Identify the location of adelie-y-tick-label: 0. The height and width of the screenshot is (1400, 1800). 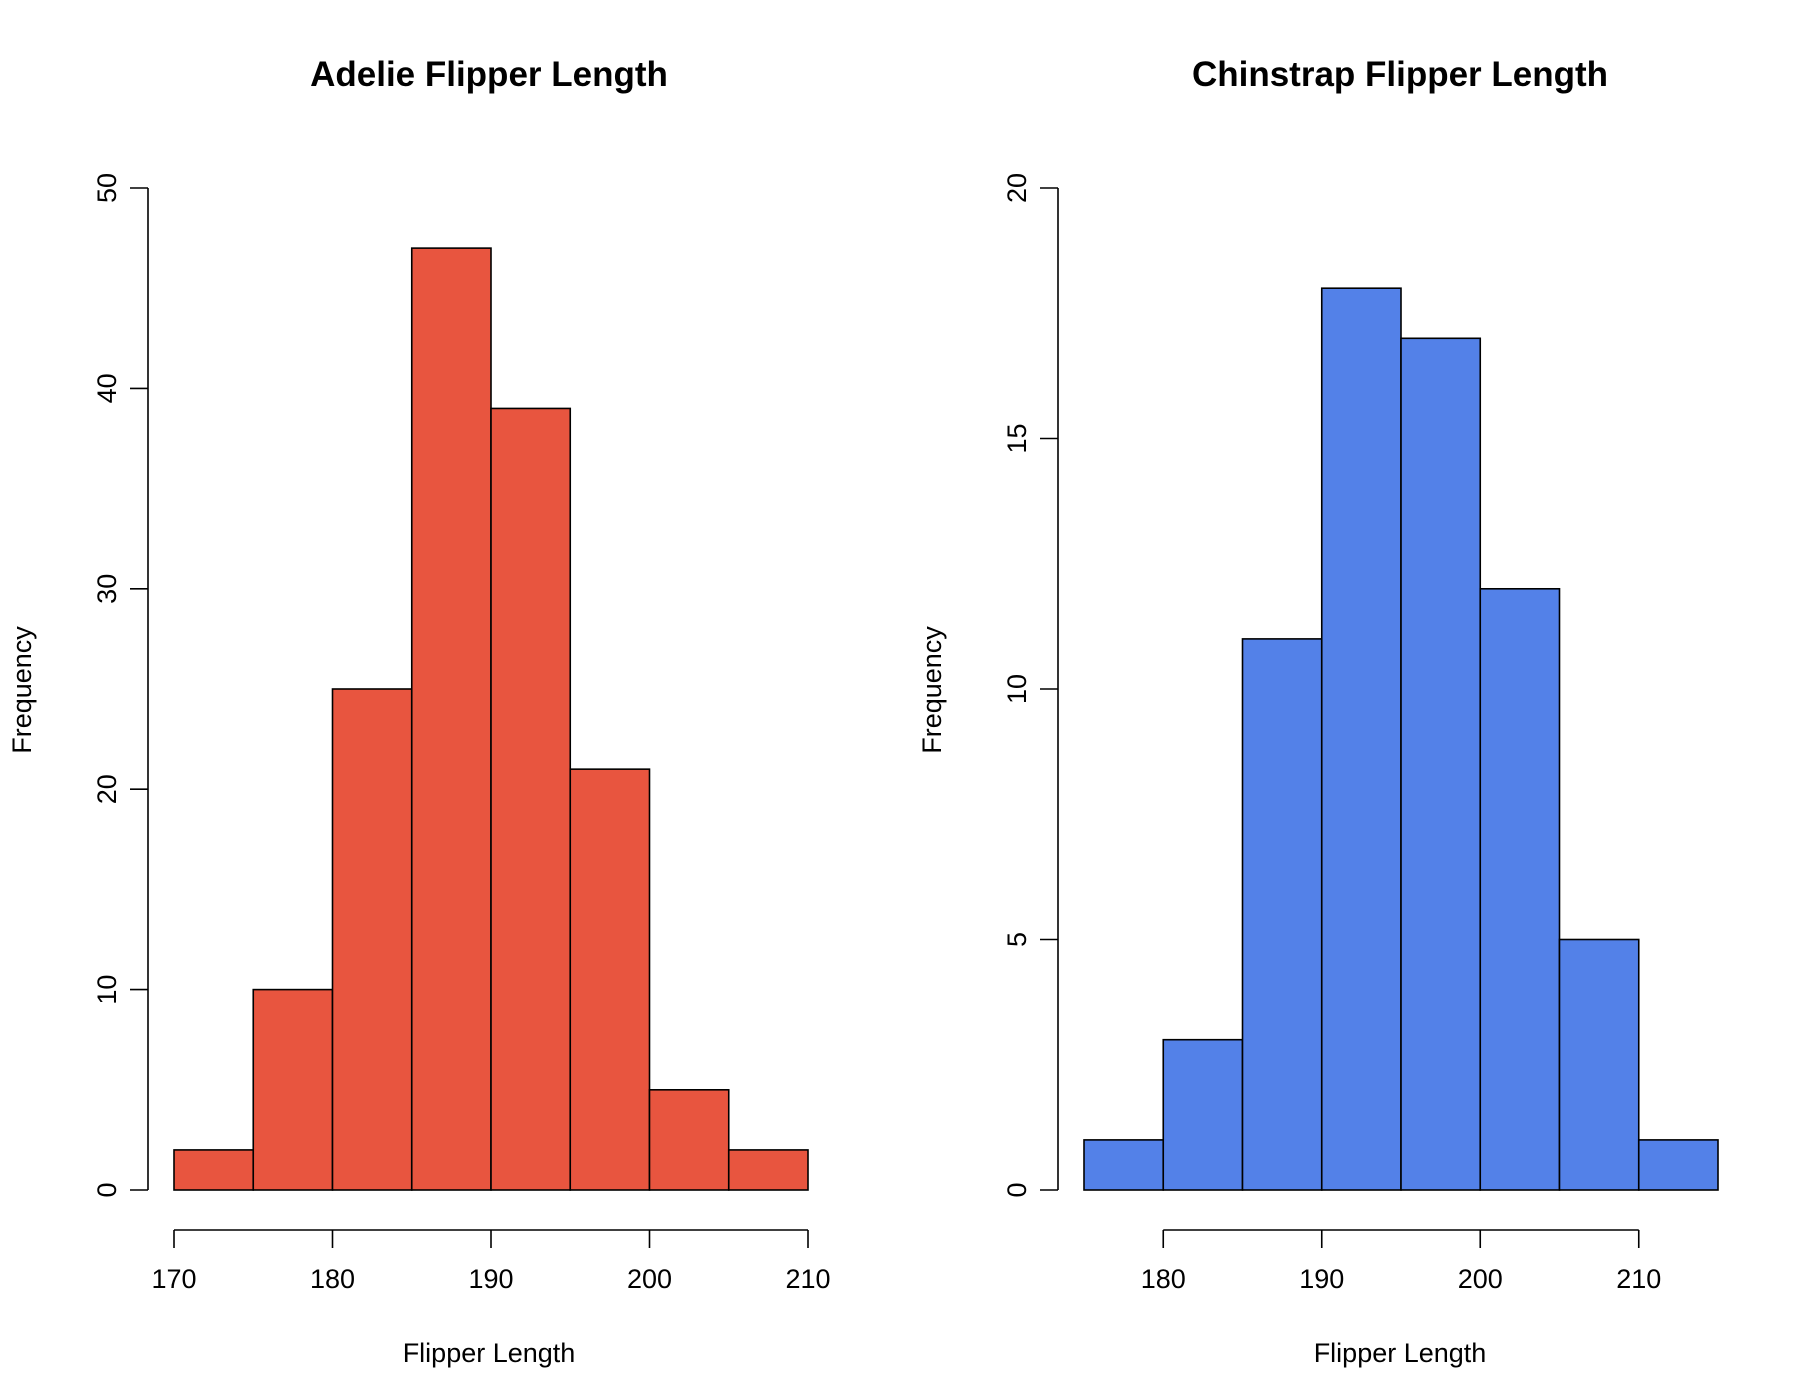
(107, 1189).